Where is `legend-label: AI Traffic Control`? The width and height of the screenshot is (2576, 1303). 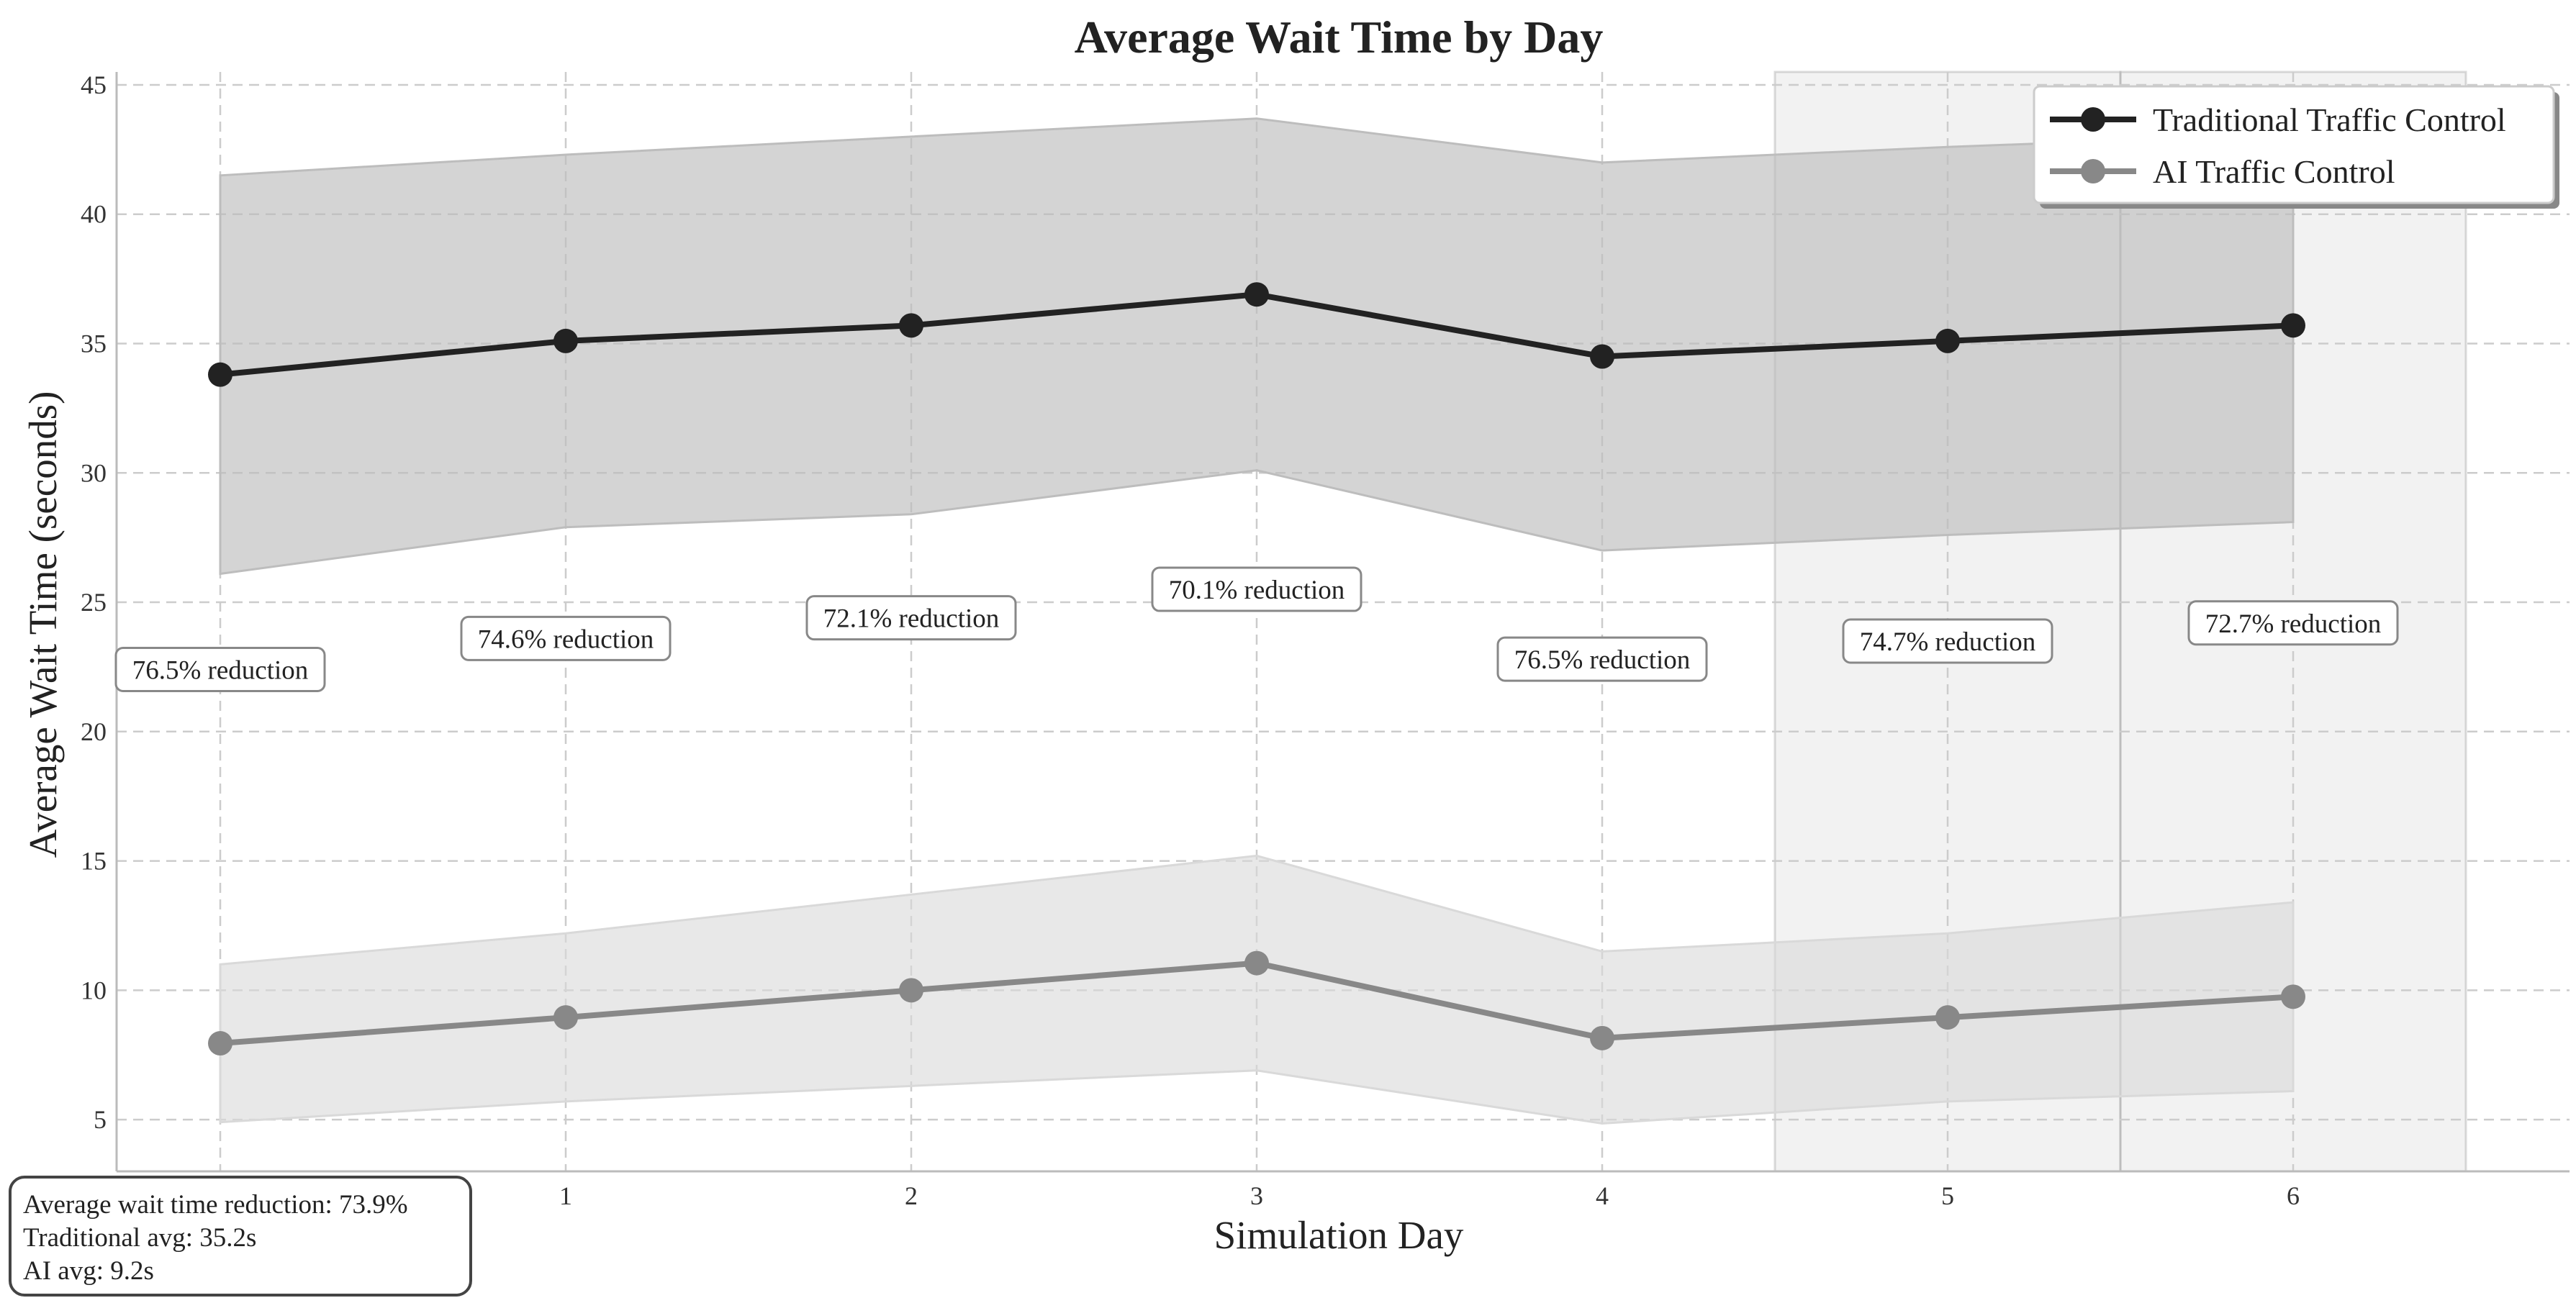 legend-label: AI Traffic Control is located at coordinates (2274, 172).